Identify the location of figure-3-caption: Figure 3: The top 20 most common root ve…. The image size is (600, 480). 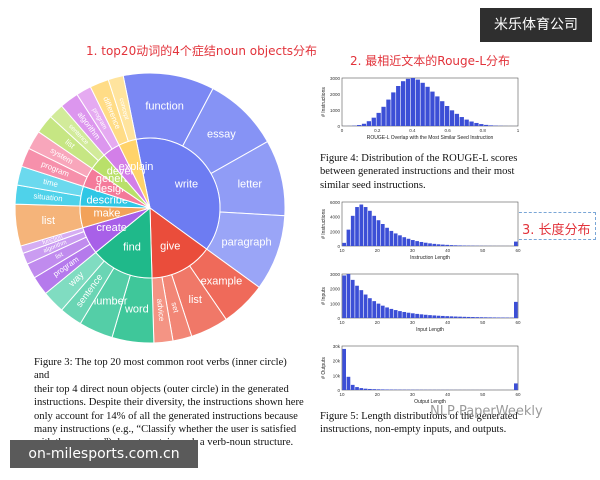
(169, 403).